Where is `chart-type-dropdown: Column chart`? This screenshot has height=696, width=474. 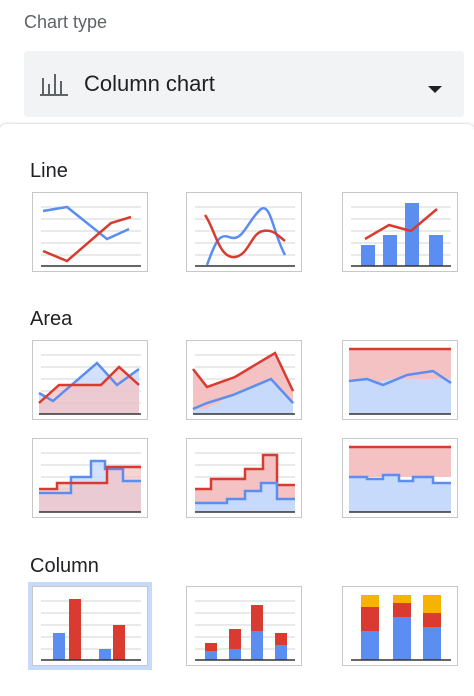 chart-type-dropdown: Column chart is located at coordinates (244, 84).